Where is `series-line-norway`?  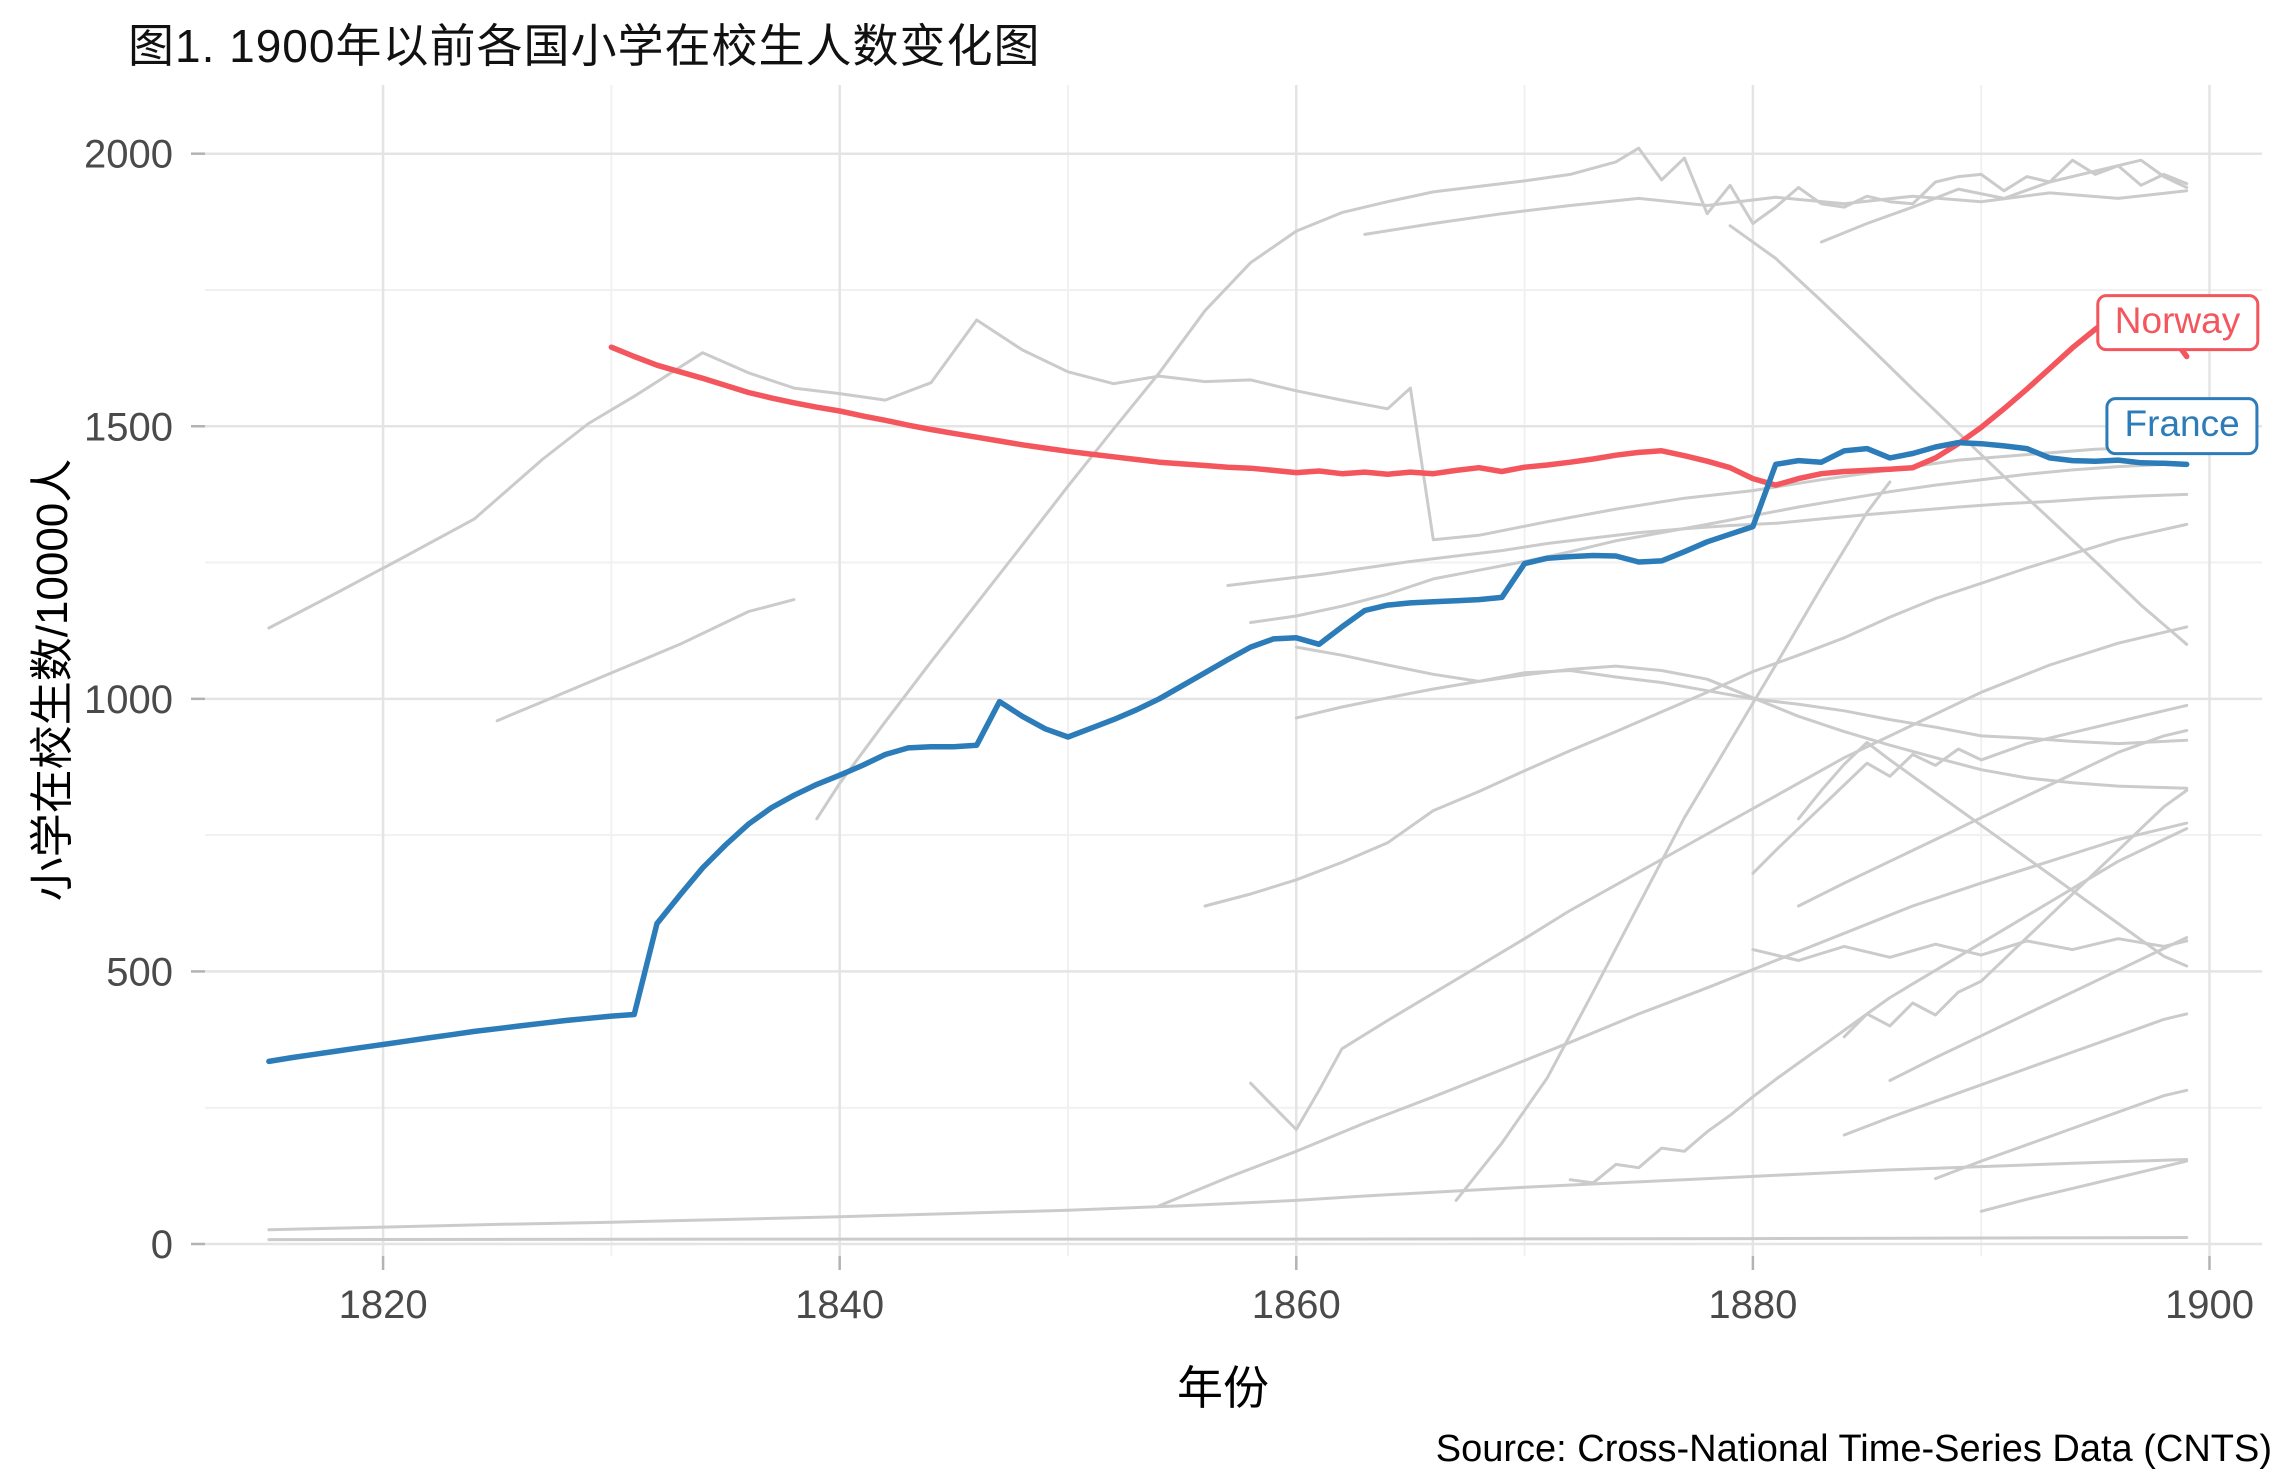 series-line-norway is located at coordinates (1399, 393).